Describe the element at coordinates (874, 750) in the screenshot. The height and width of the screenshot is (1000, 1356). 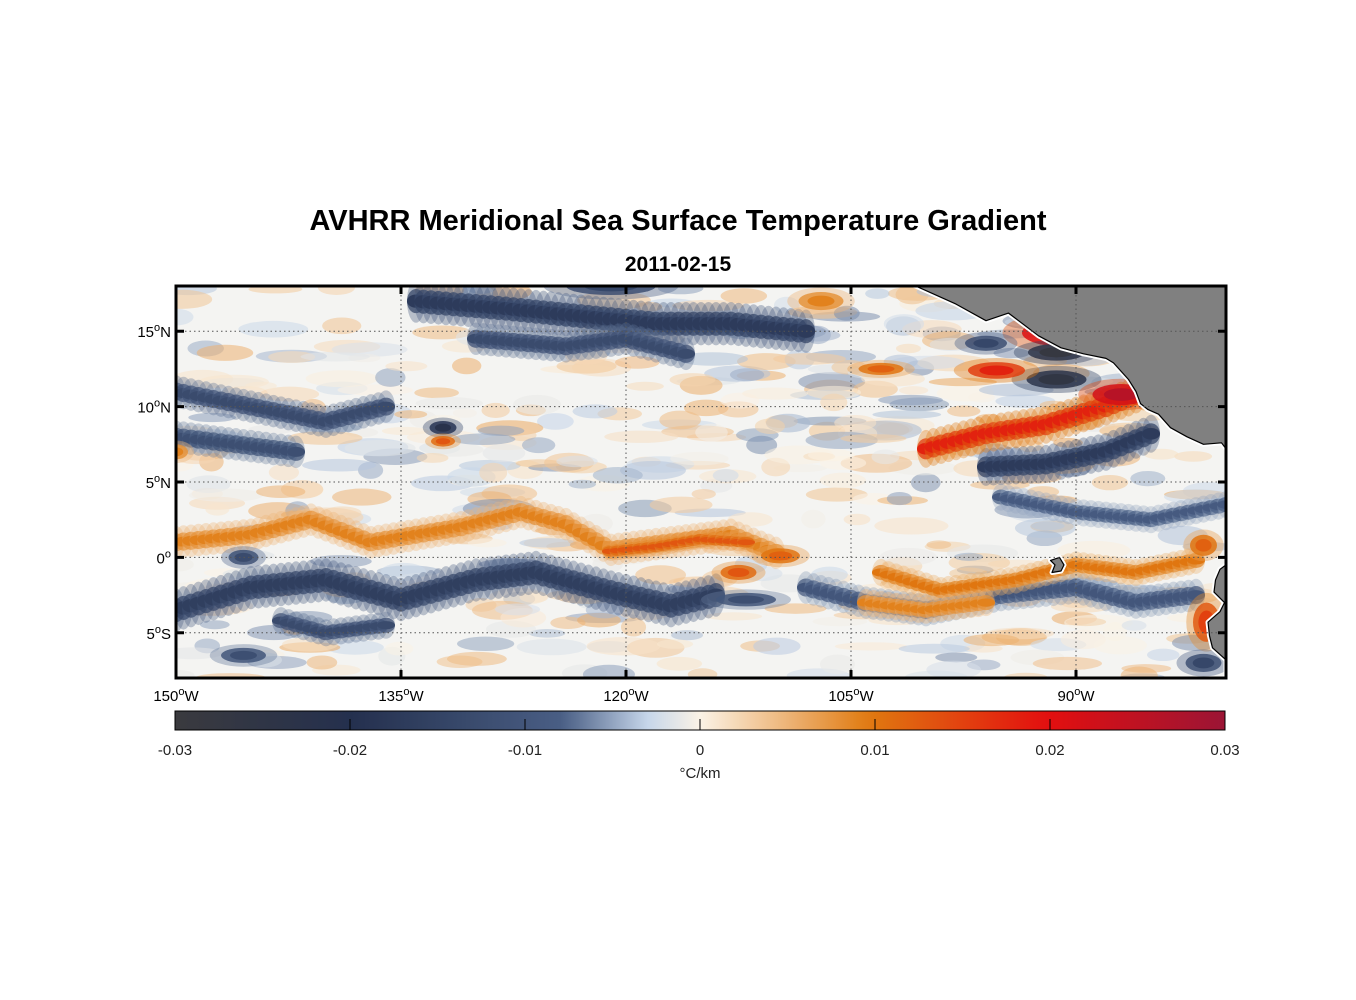
I see `colorbar-tick-label: 0.01` at that location.